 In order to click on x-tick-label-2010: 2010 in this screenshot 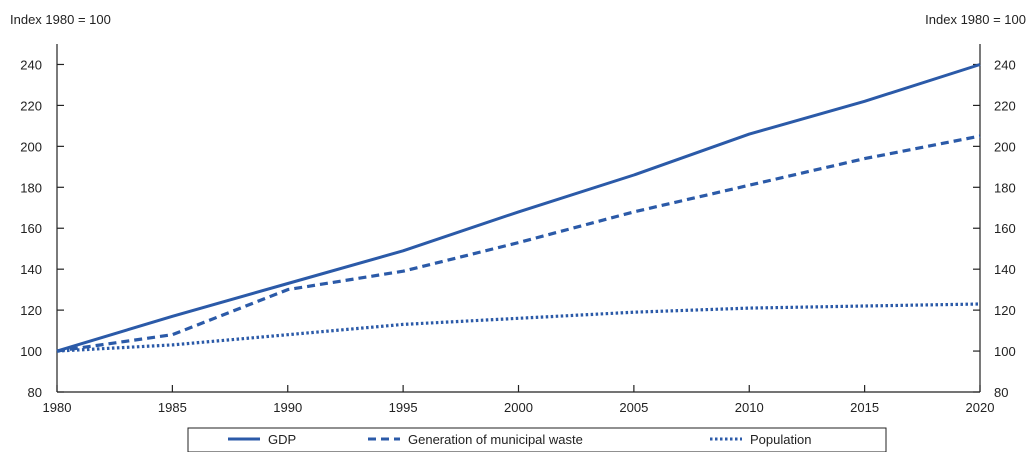, I will do `click(749, 407)`.